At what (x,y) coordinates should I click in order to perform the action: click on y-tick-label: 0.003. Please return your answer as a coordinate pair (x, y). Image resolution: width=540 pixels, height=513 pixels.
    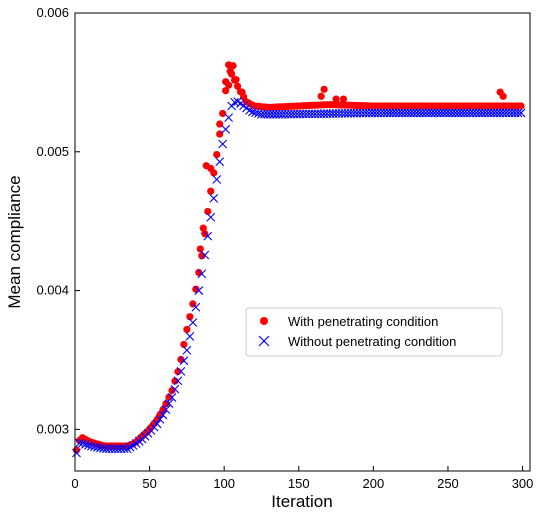
    Looking at the image, I should click on (52, 428).